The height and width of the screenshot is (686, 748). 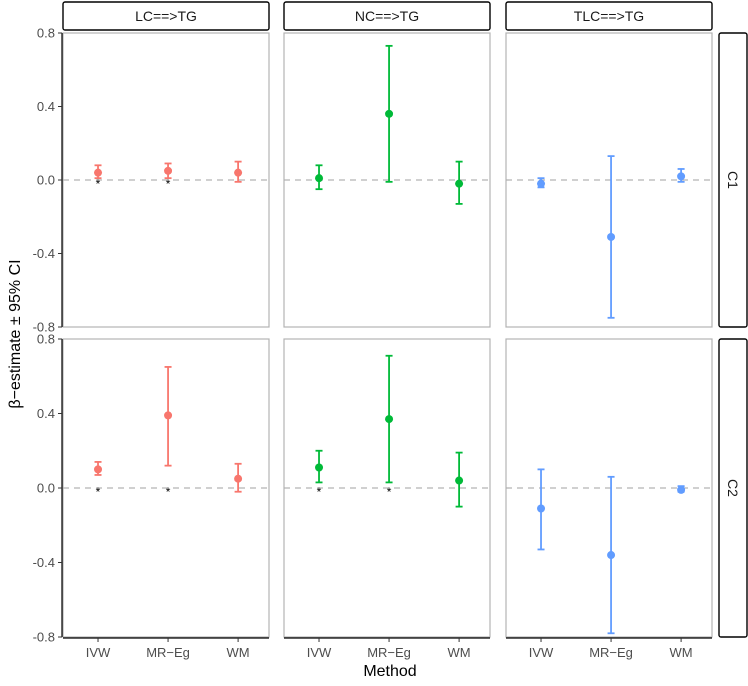 I want to click on facet-strip-label: NC==>TG, so click(x=387, y=16).